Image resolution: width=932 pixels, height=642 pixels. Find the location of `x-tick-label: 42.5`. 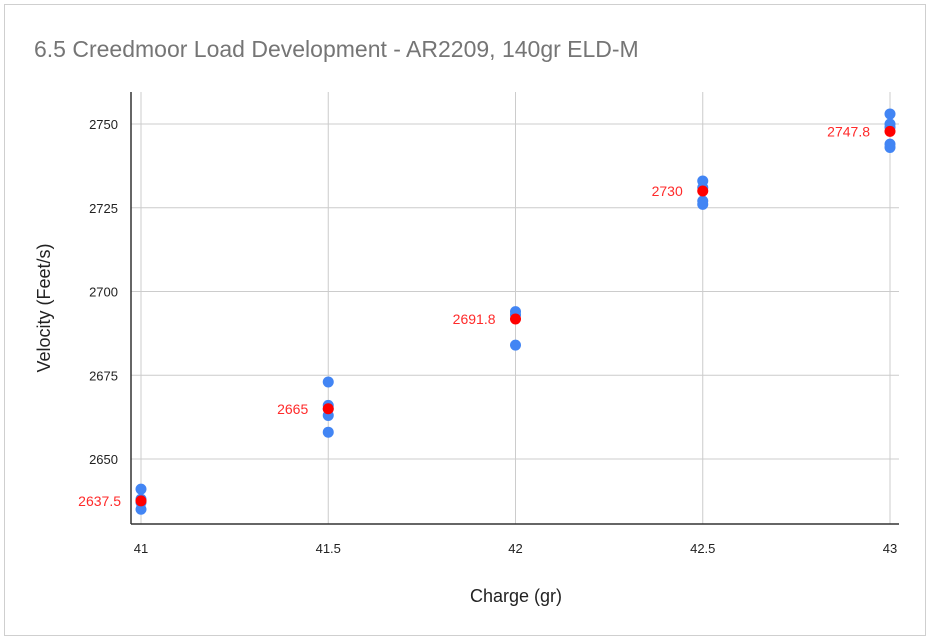

x-tick-label: 42.5 is located at coordinates (702, 548).